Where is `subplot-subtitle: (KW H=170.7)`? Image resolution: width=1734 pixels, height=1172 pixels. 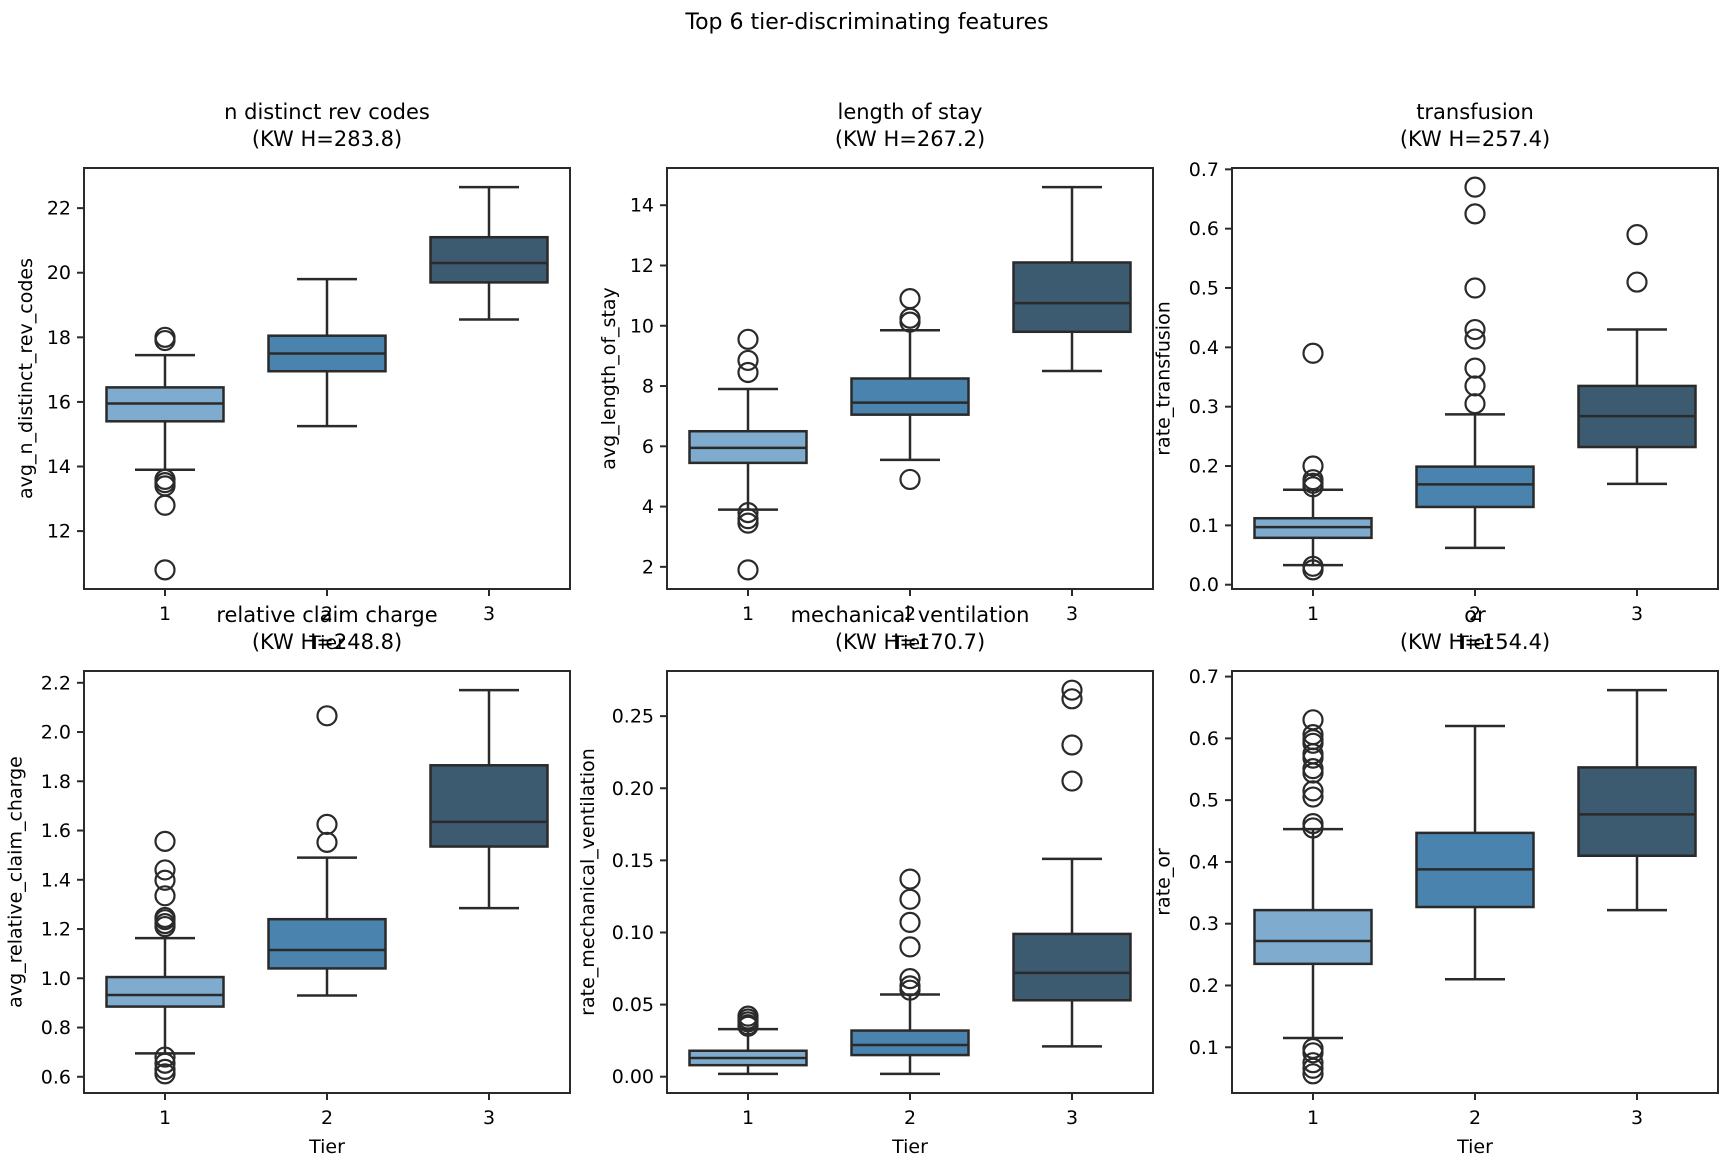 subplot-subtitle: (KW H=170.7) is located at coordinates (910, 642).